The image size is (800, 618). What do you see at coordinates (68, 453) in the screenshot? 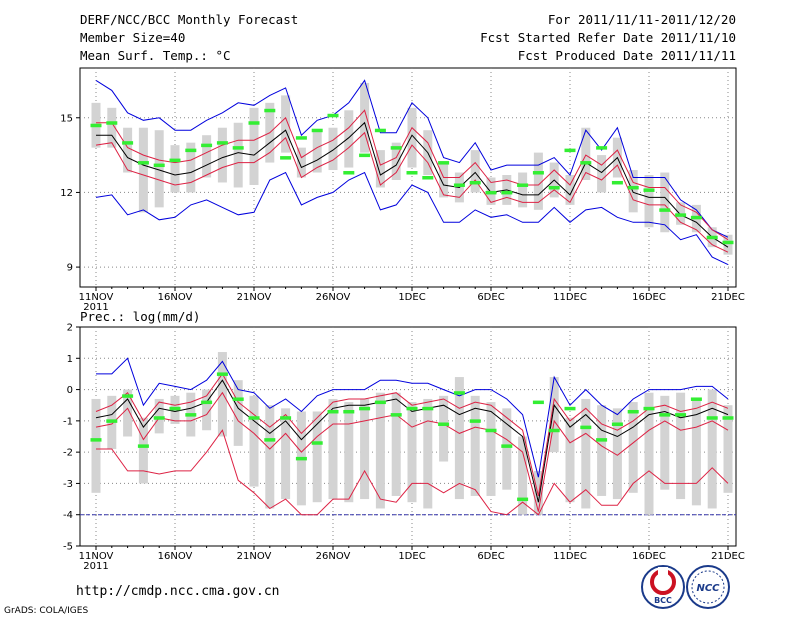
I see `y-tick-label: -2` at bounding box center [68, 453].